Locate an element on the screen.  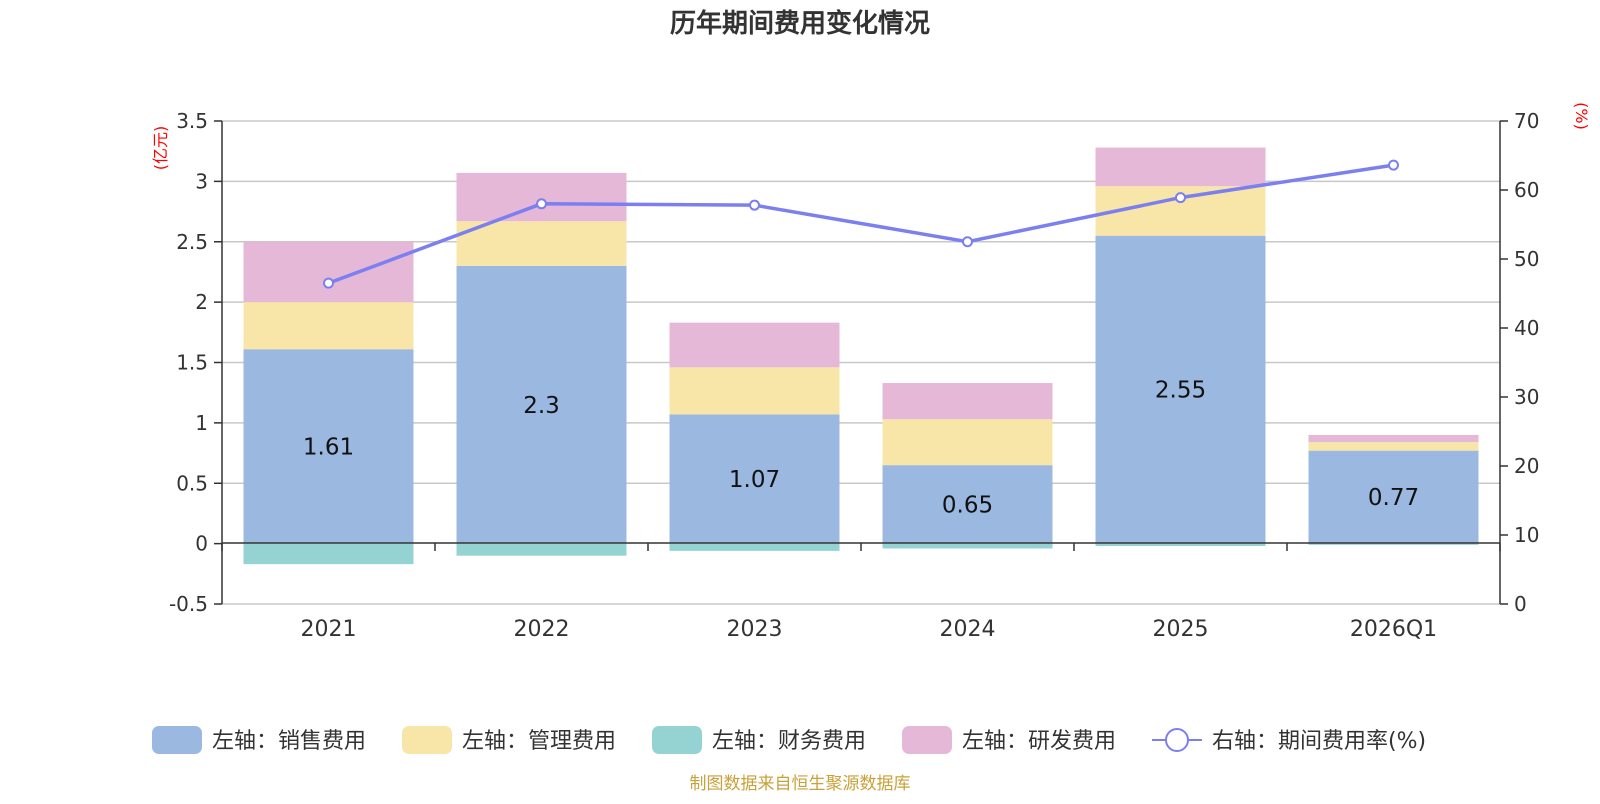
legend-label: 左轴：研发费用 is located at coordinates (1039, 741).